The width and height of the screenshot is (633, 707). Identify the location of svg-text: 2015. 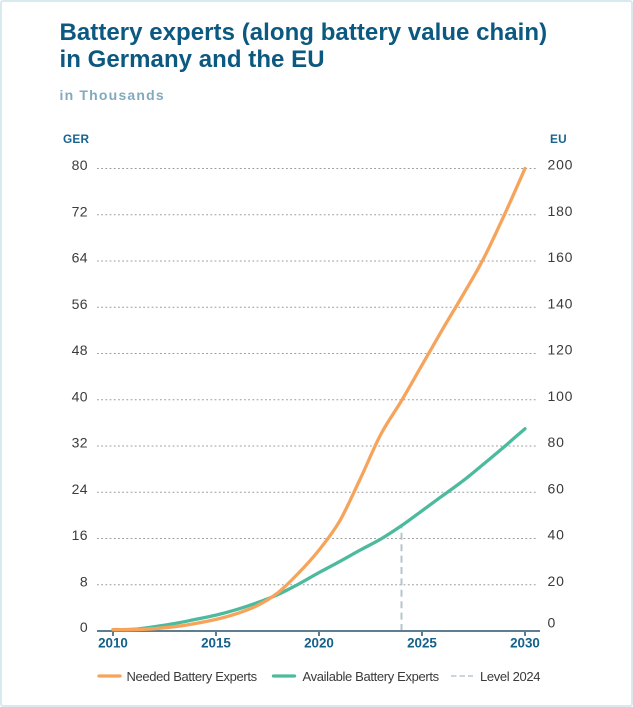
(216, 642).